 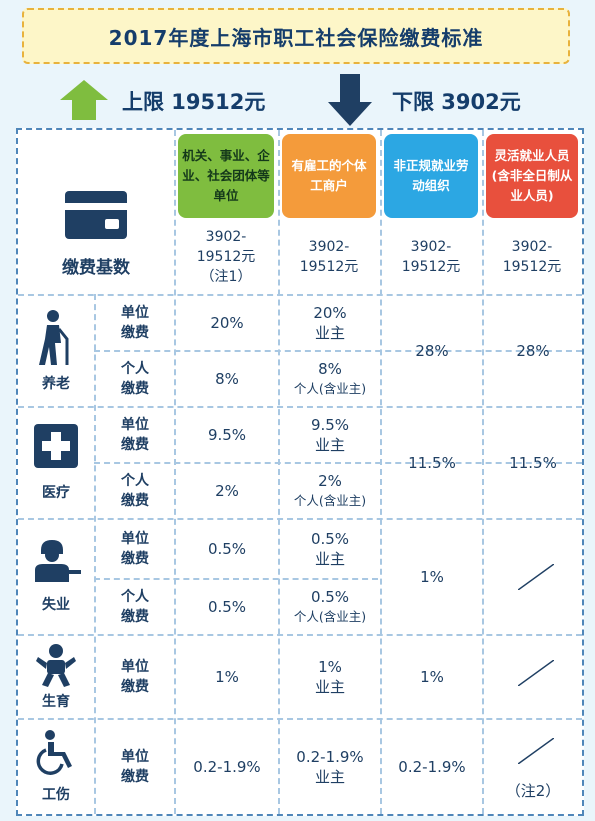 What do you see at coordinates (350, 100) in the screenshot?
I see `down-arrow-icon` at bounding box center [350, 100].